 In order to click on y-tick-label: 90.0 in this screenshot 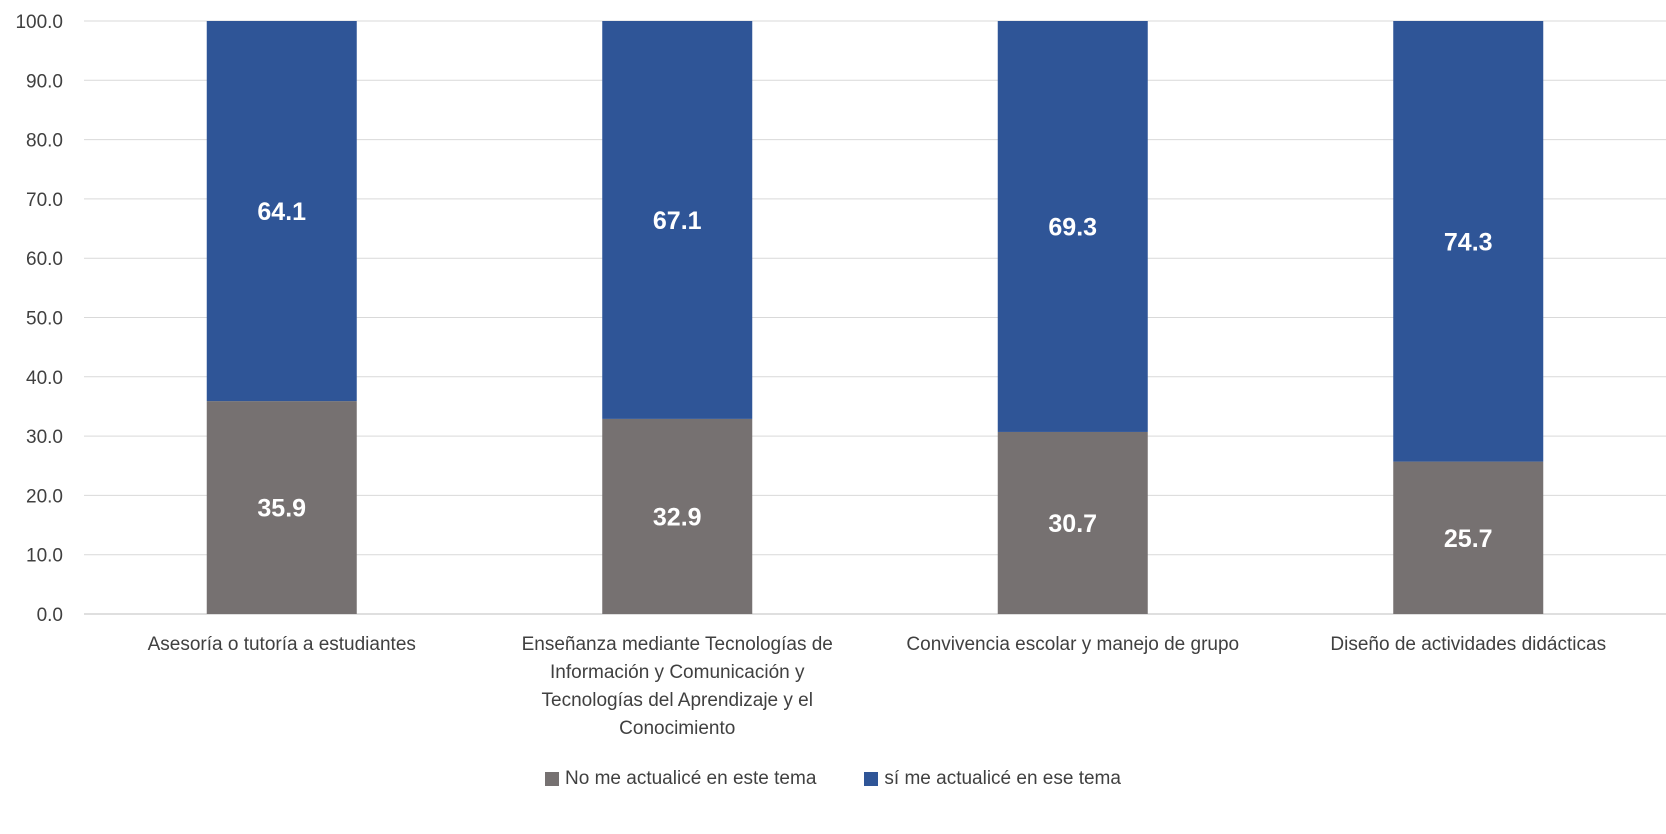, I will do `click(44, 81)`.